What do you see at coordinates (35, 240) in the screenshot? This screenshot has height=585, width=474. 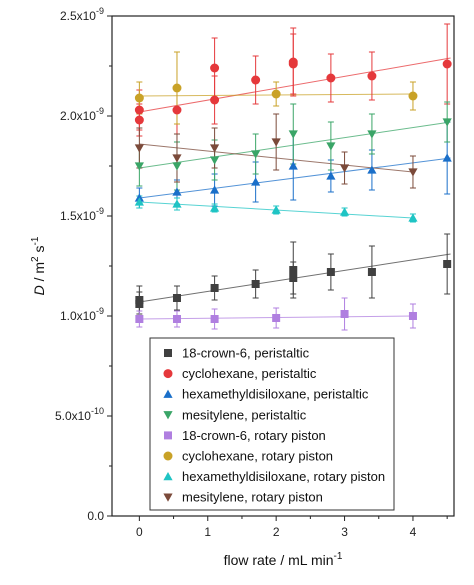 I see `y-axis-title-sup2: -1` at bounding box center [35, 240].